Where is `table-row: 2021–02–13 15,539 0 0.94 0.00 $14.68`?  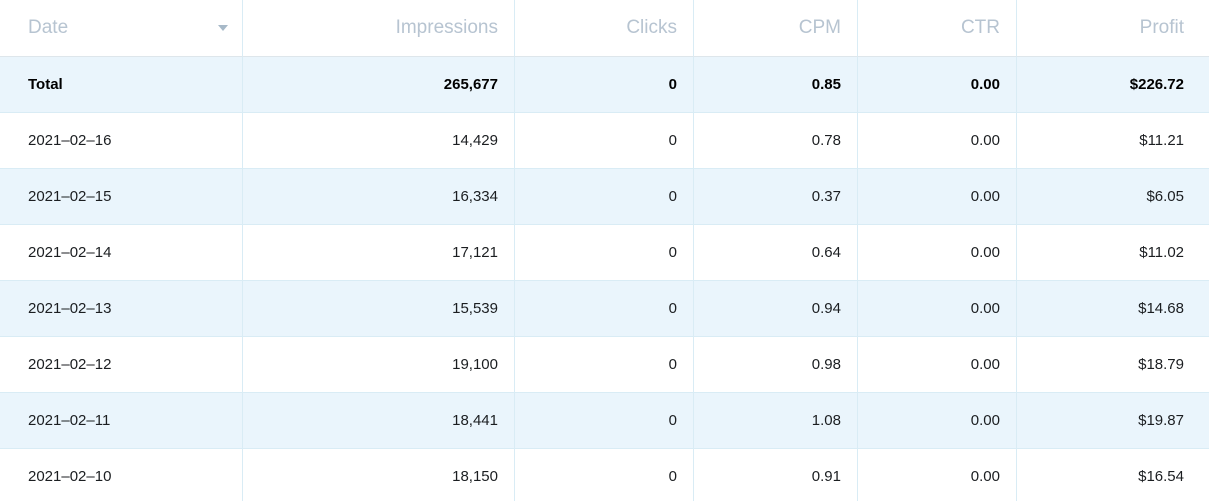 table-row: 2021–02–13 15,539 0 0.94 0.00 $14.68 is located at coordinates (604, 309).